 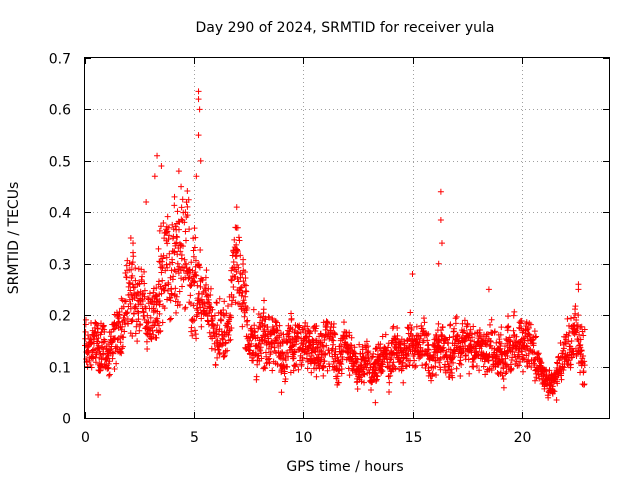 What do you see at coordinates (60, 240) in the screenshot?
I see `y-tick-labels: 0 0.1 0.2 0.3 0.4 0.5 0.6 0.7` at bounding box center [60, 240].